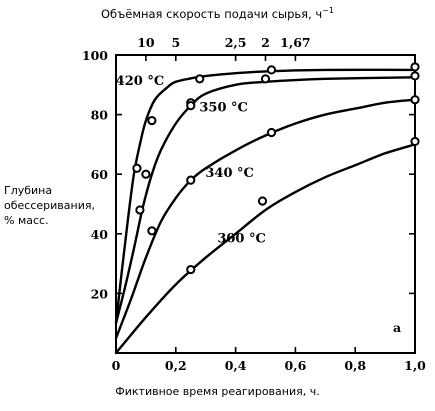  What do you see at coordinates (100, 234) in the screenshot?
I see `y-tick-label: 40` at bounding box center [100, 234].